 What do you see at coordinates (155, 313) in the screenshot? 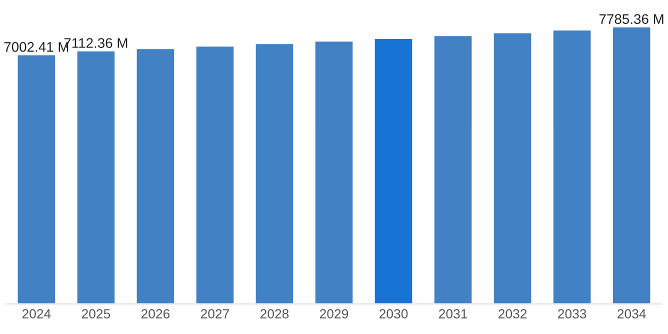
I see `x-tick-label: 2026` at bounding box center [155, 313].